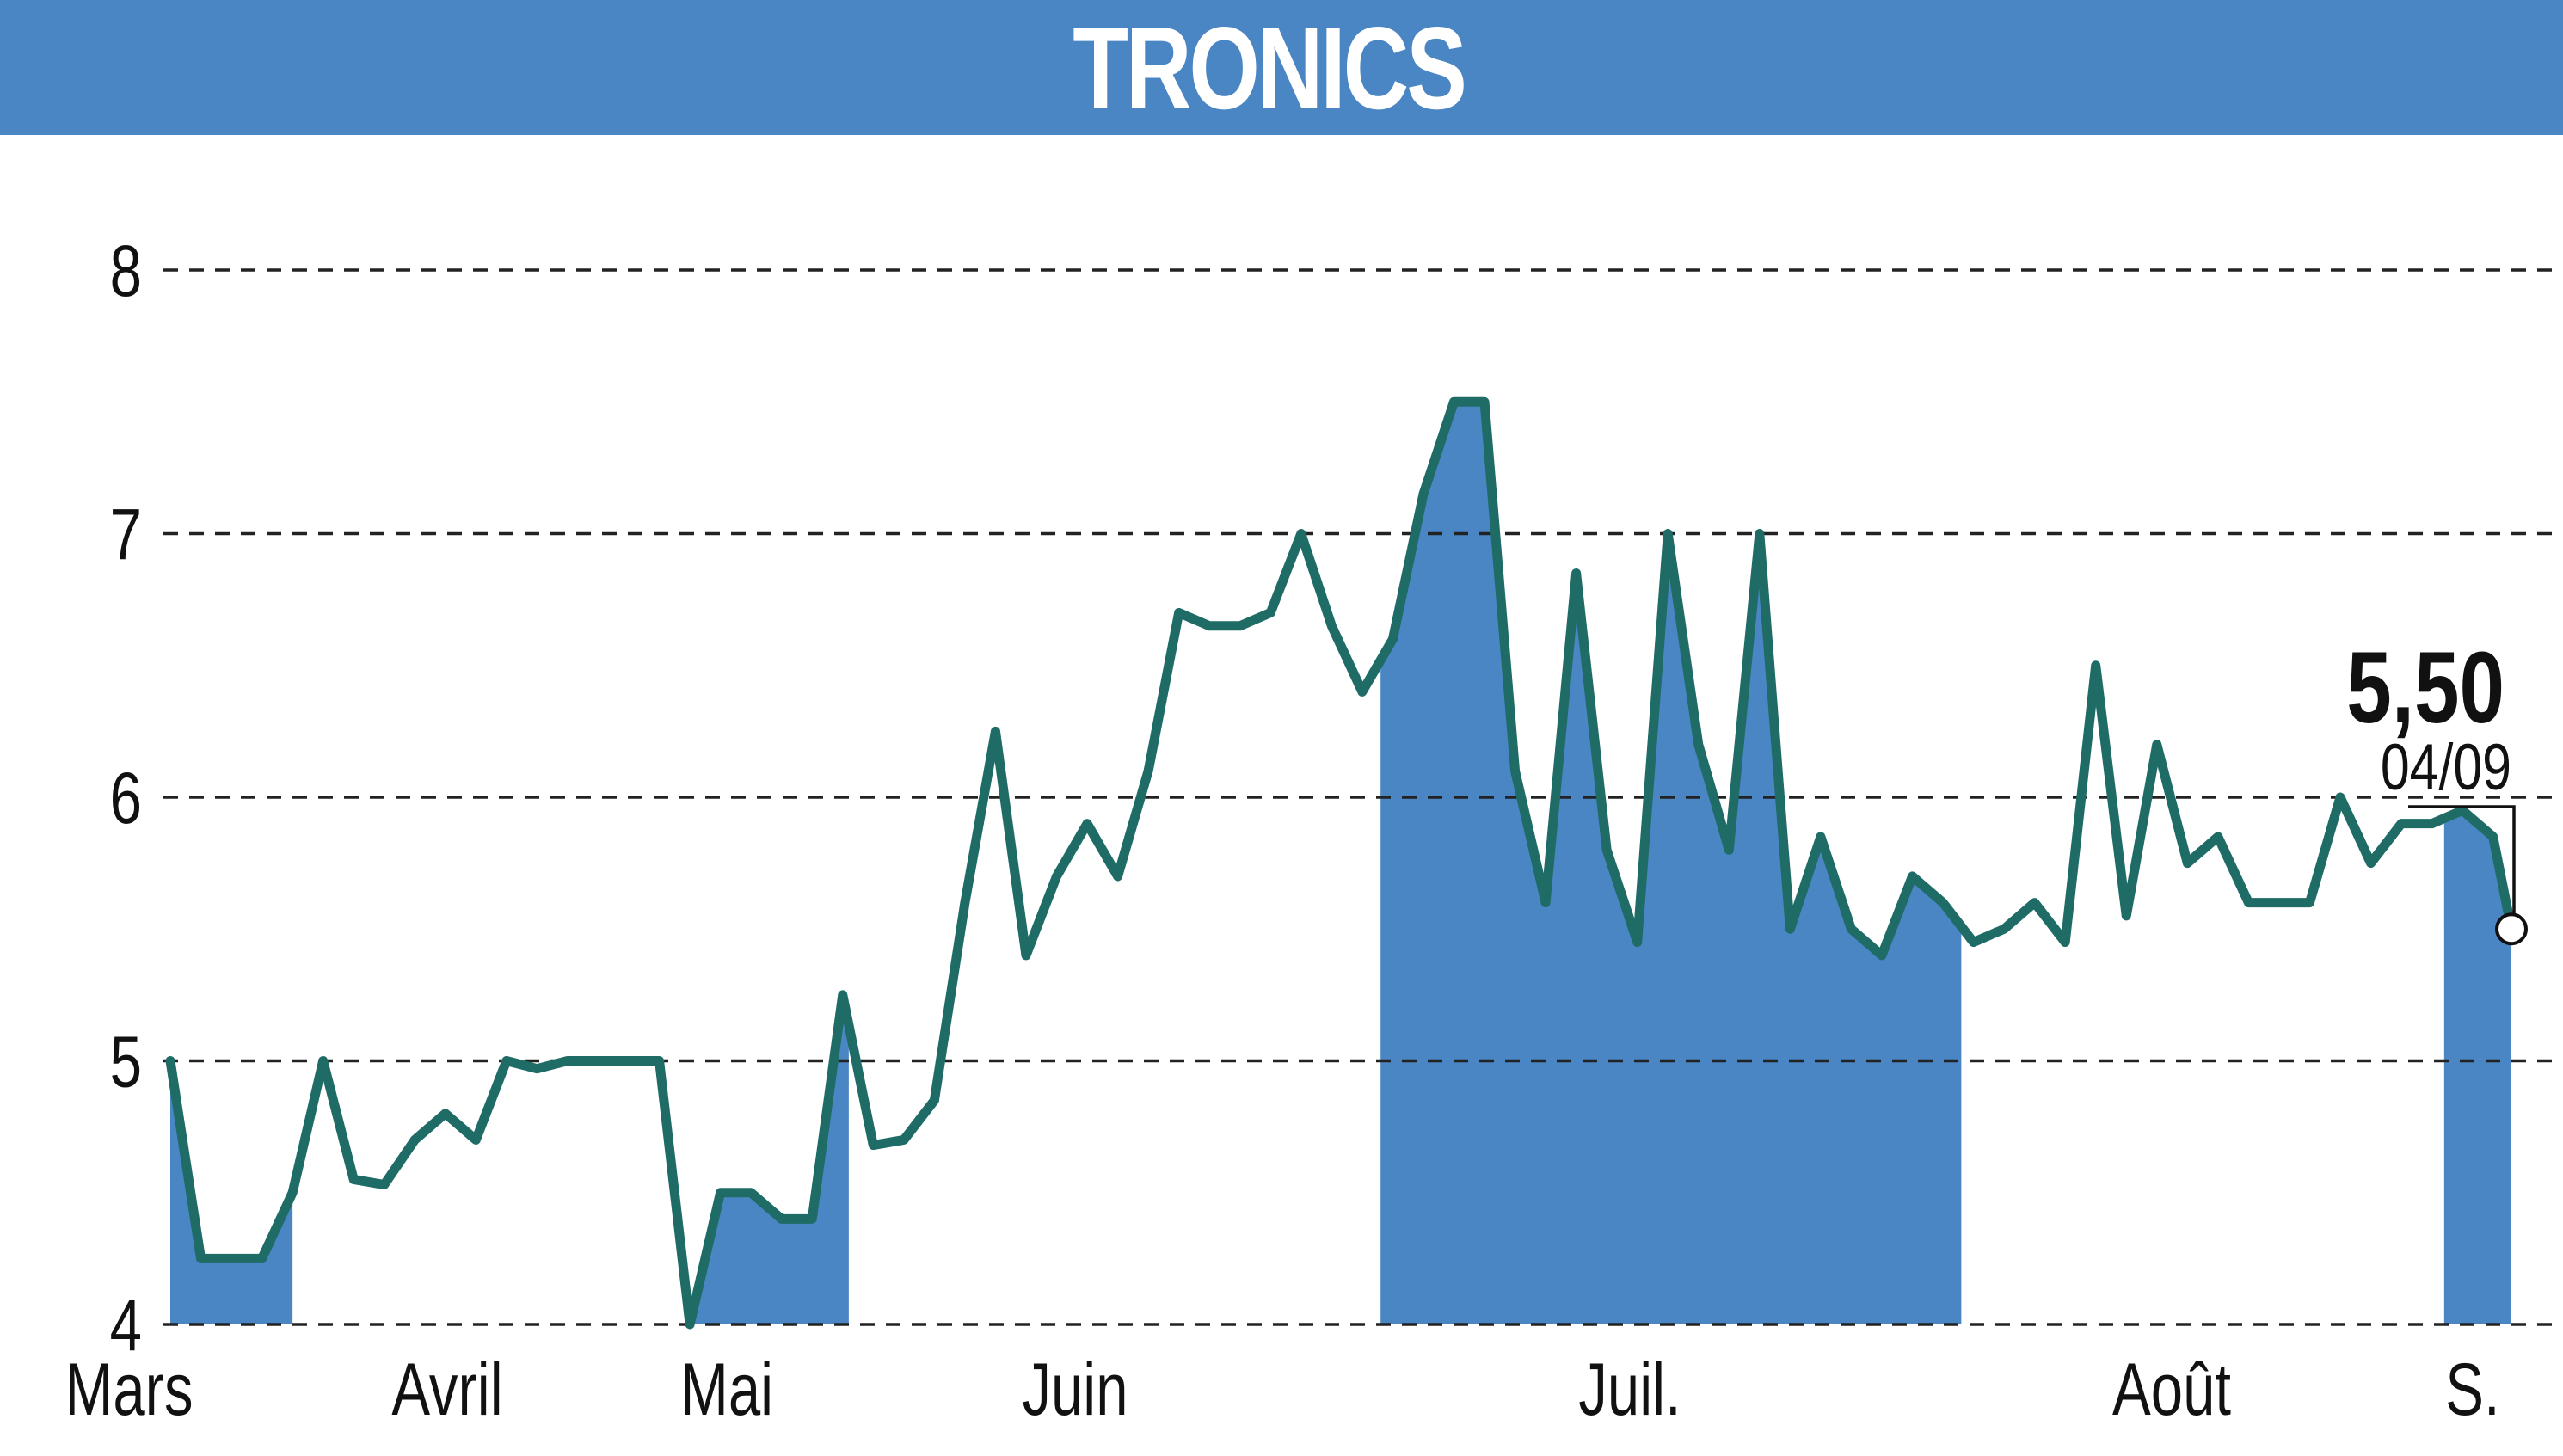 This screenshot has height=1456, width=2563. Describe the element at coordinates (129, 1390) in the screenshot. I see `month-label: Mars` at that location.